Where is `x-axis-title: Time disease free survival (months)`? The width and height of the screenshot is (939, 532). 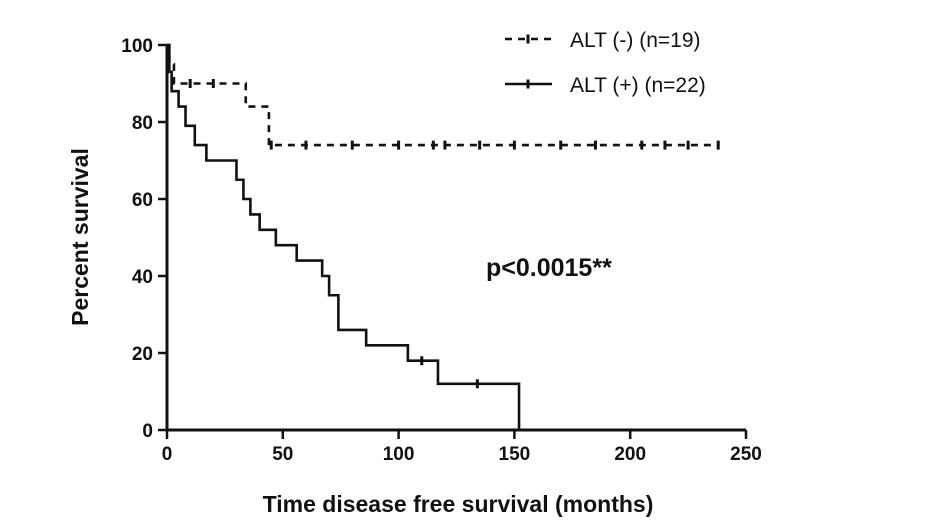 x-axis-title: Time disease free survival (months) is located at coordinates (458, 504).